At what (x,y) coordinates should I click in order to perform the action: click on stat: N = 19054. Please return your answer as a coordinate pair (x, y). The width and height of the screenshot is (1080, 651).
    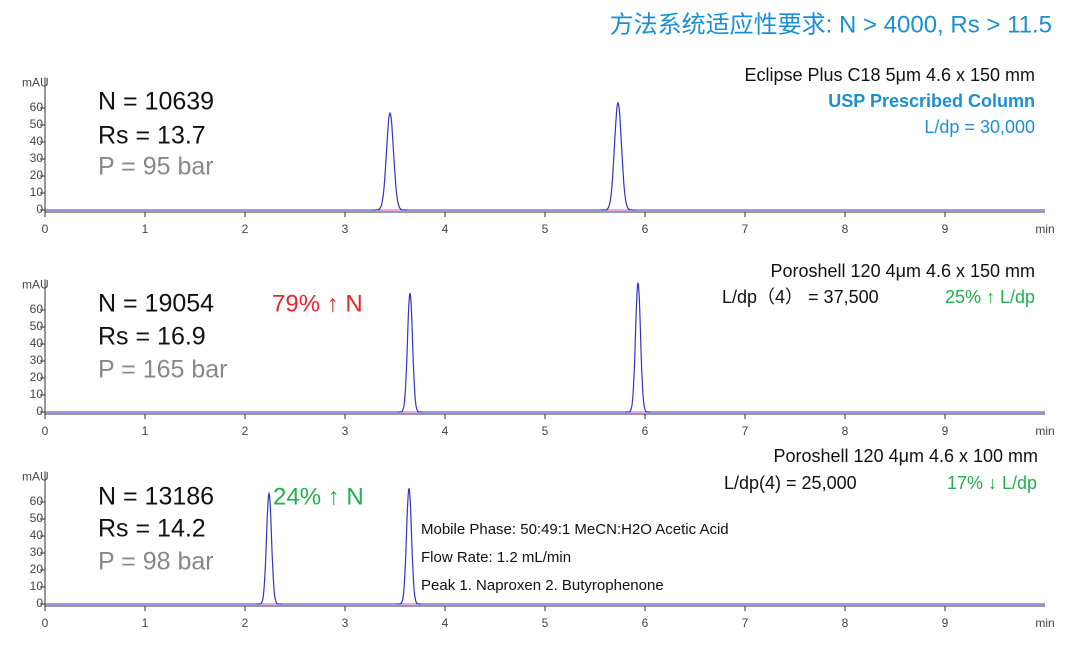
    Looking at the image, I should click on (156, 304).